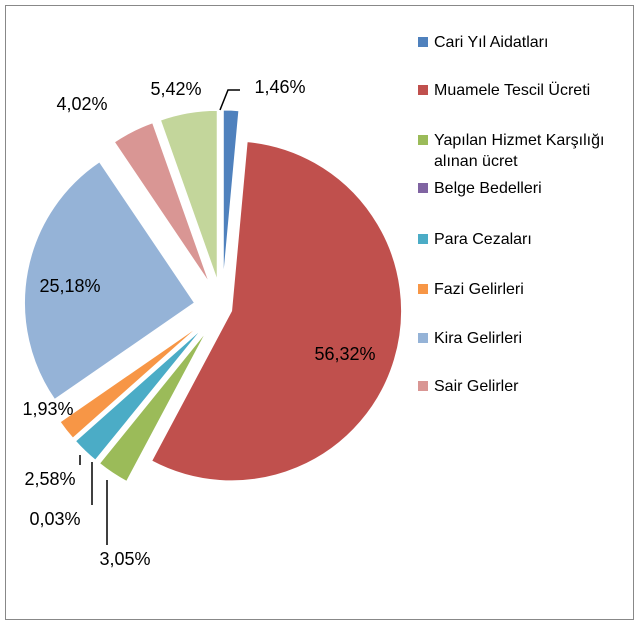 The width and height of the screenshot is (641, 625). I want to click on legend-label: Muamele Tescil Ücreti, so click(512, 90).